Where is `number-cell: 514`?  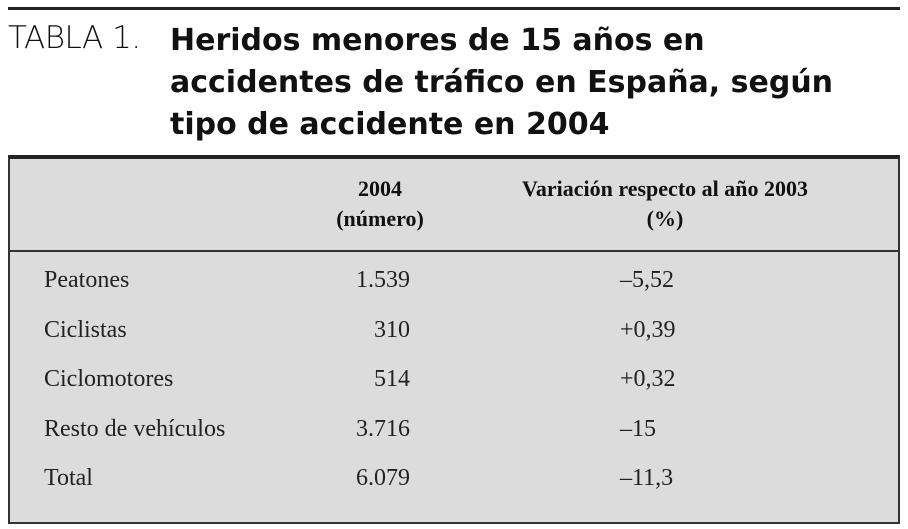 number-cell: 514 is located at coordinates (392, 379).